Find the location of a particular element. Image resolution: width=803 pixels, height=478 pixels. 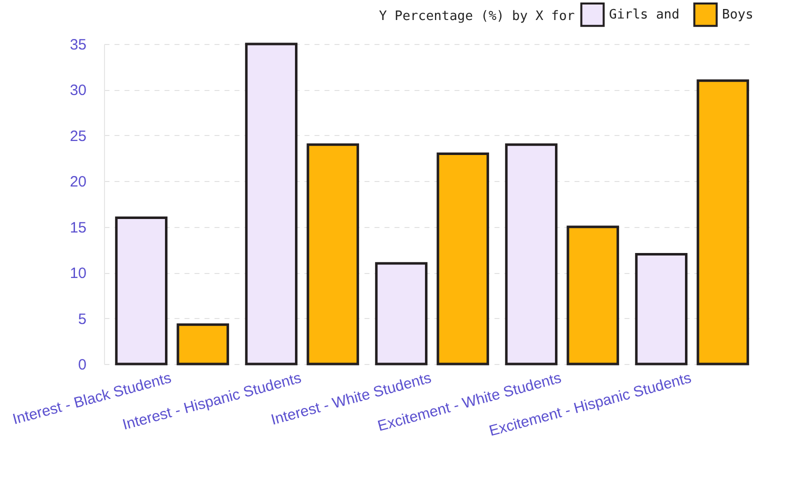

y-tick-label: 35 is located at coordinates (78, 45).